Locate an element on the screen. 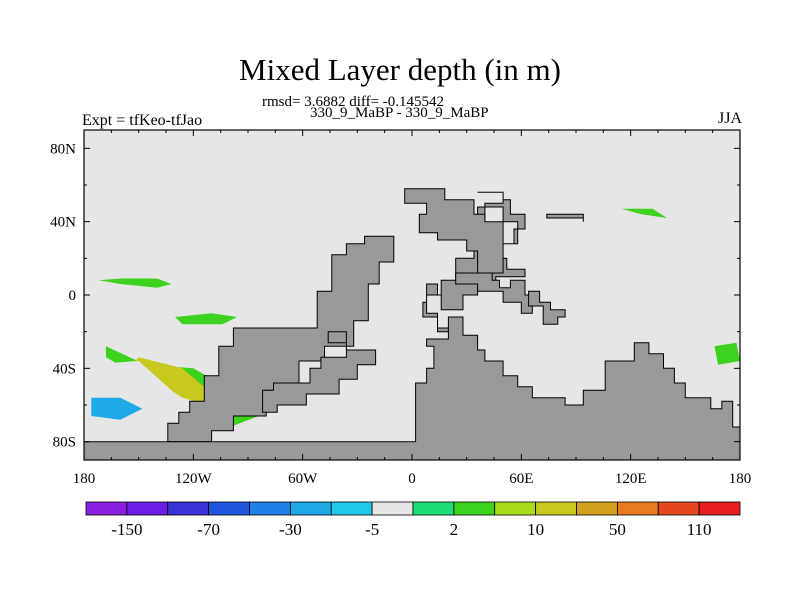 This screenshot has width=800, height=600. experiment-label: Expt = tfKeo-tfJao is located at coordinates (142, 120).